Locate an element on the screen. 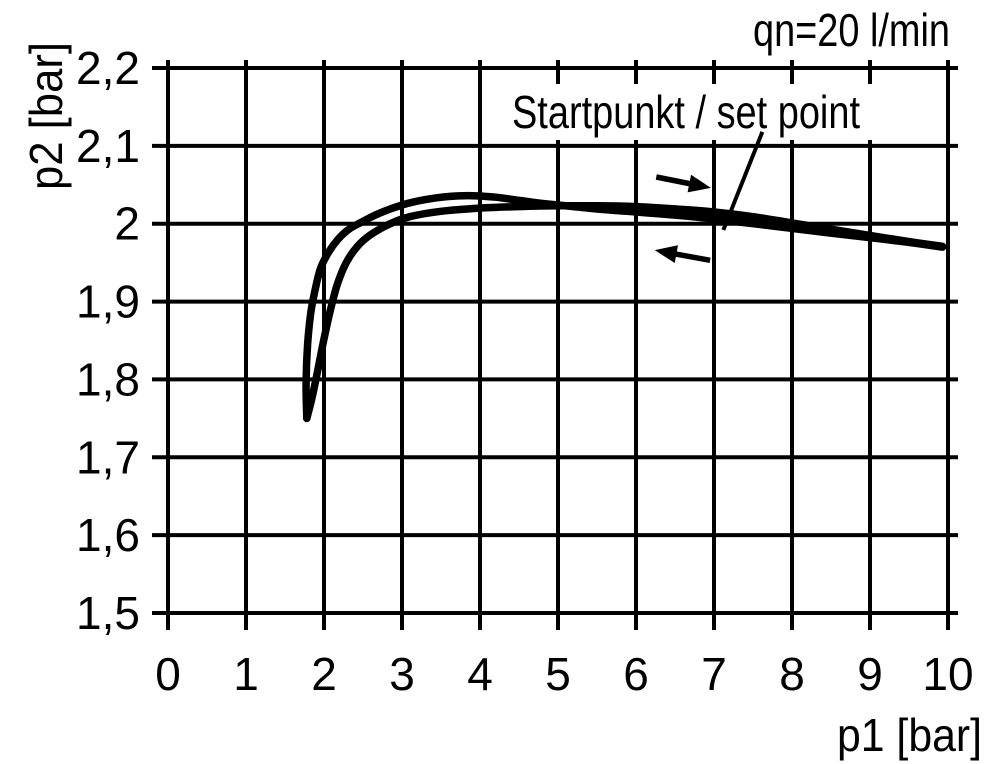 This screenshot has height=764, width=1000. set-point-label-background is located at coordinates (691, 112).